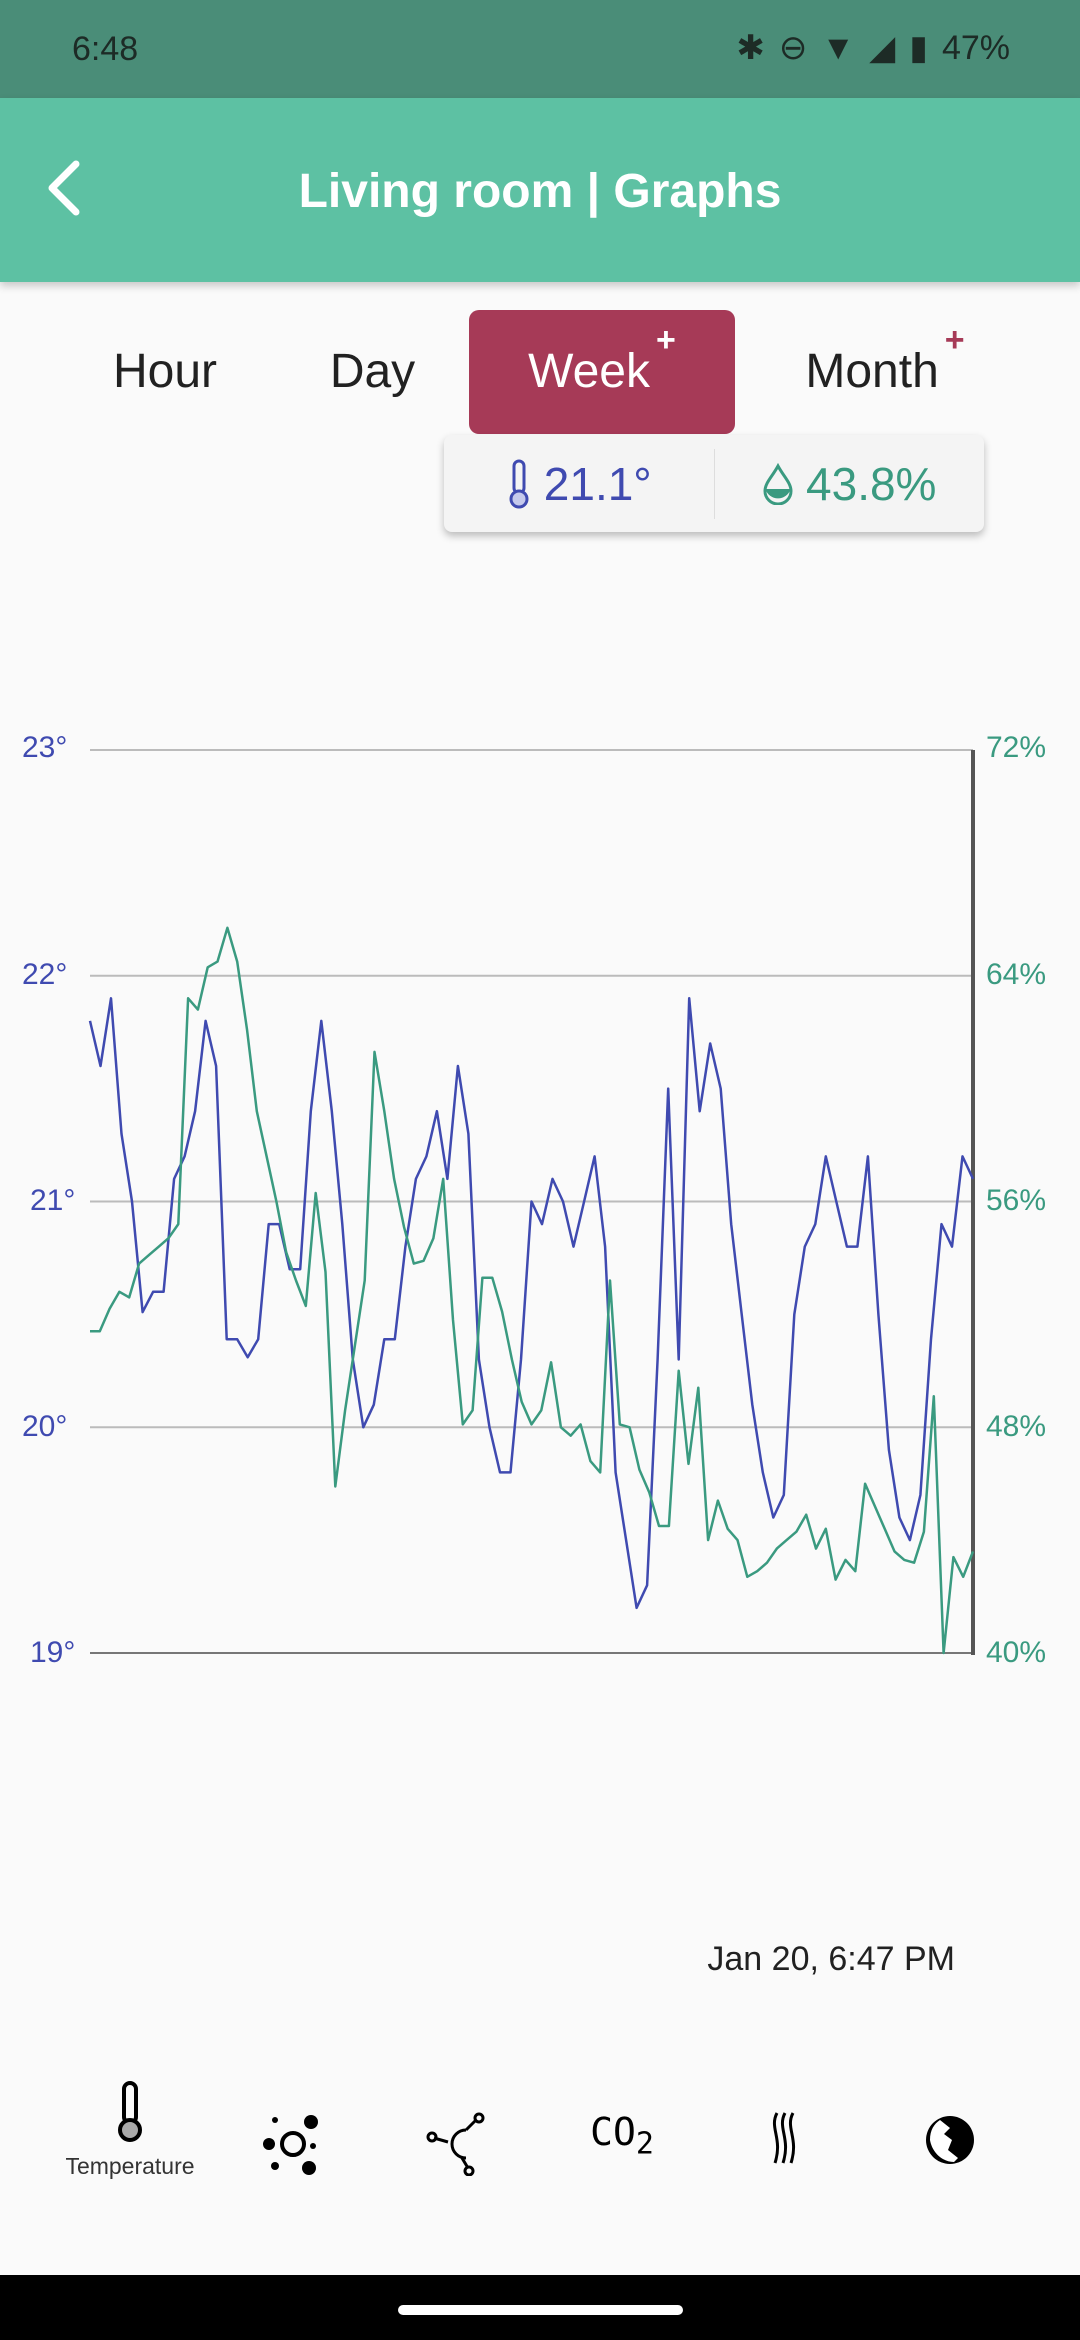 Image resolution: width=1080 pixels, height=2340 pixels. Describe the element at coordinates (750, 48) in the screenshot. I see `bluetooth-icon: ✱` at that location.